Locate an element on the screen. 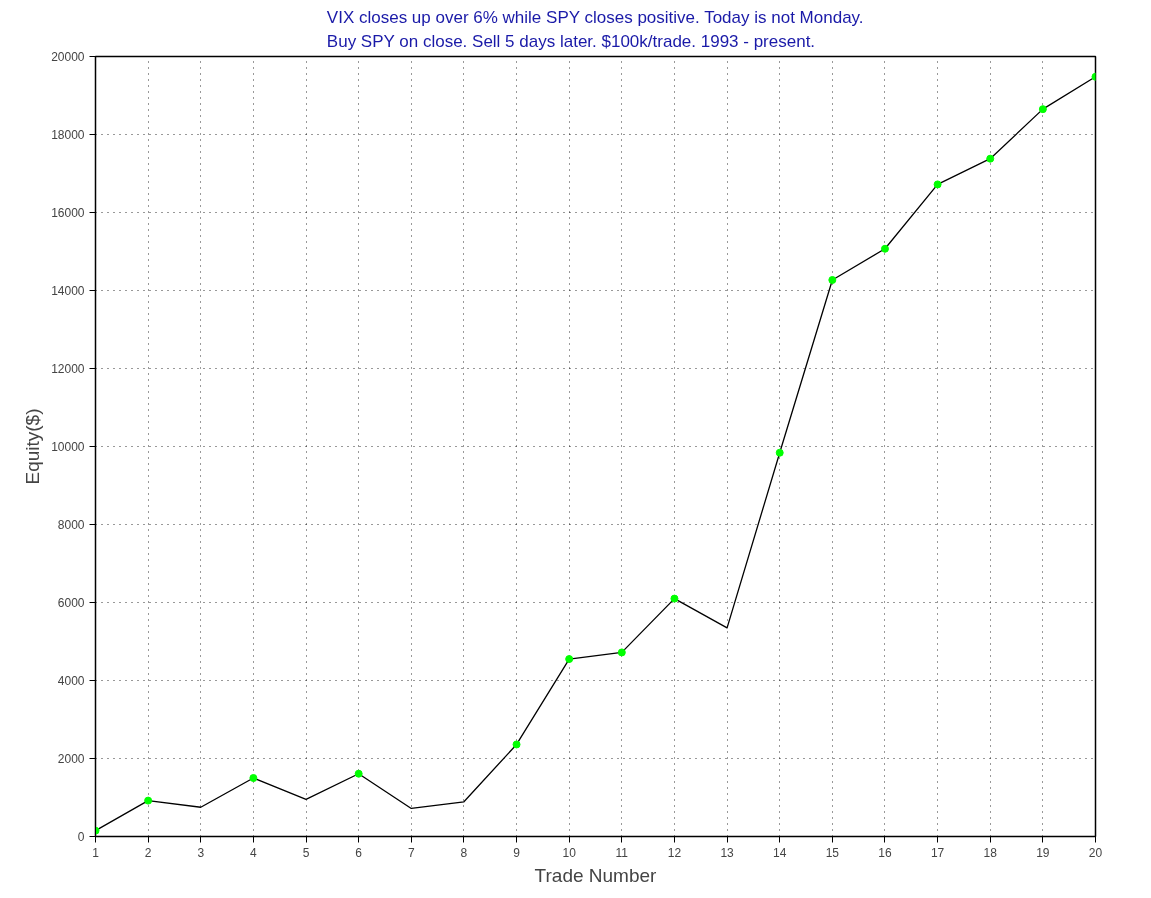 This screenshot has width=1151, height=898. x-tick-label: 14 is located at coordinates (780, 852).